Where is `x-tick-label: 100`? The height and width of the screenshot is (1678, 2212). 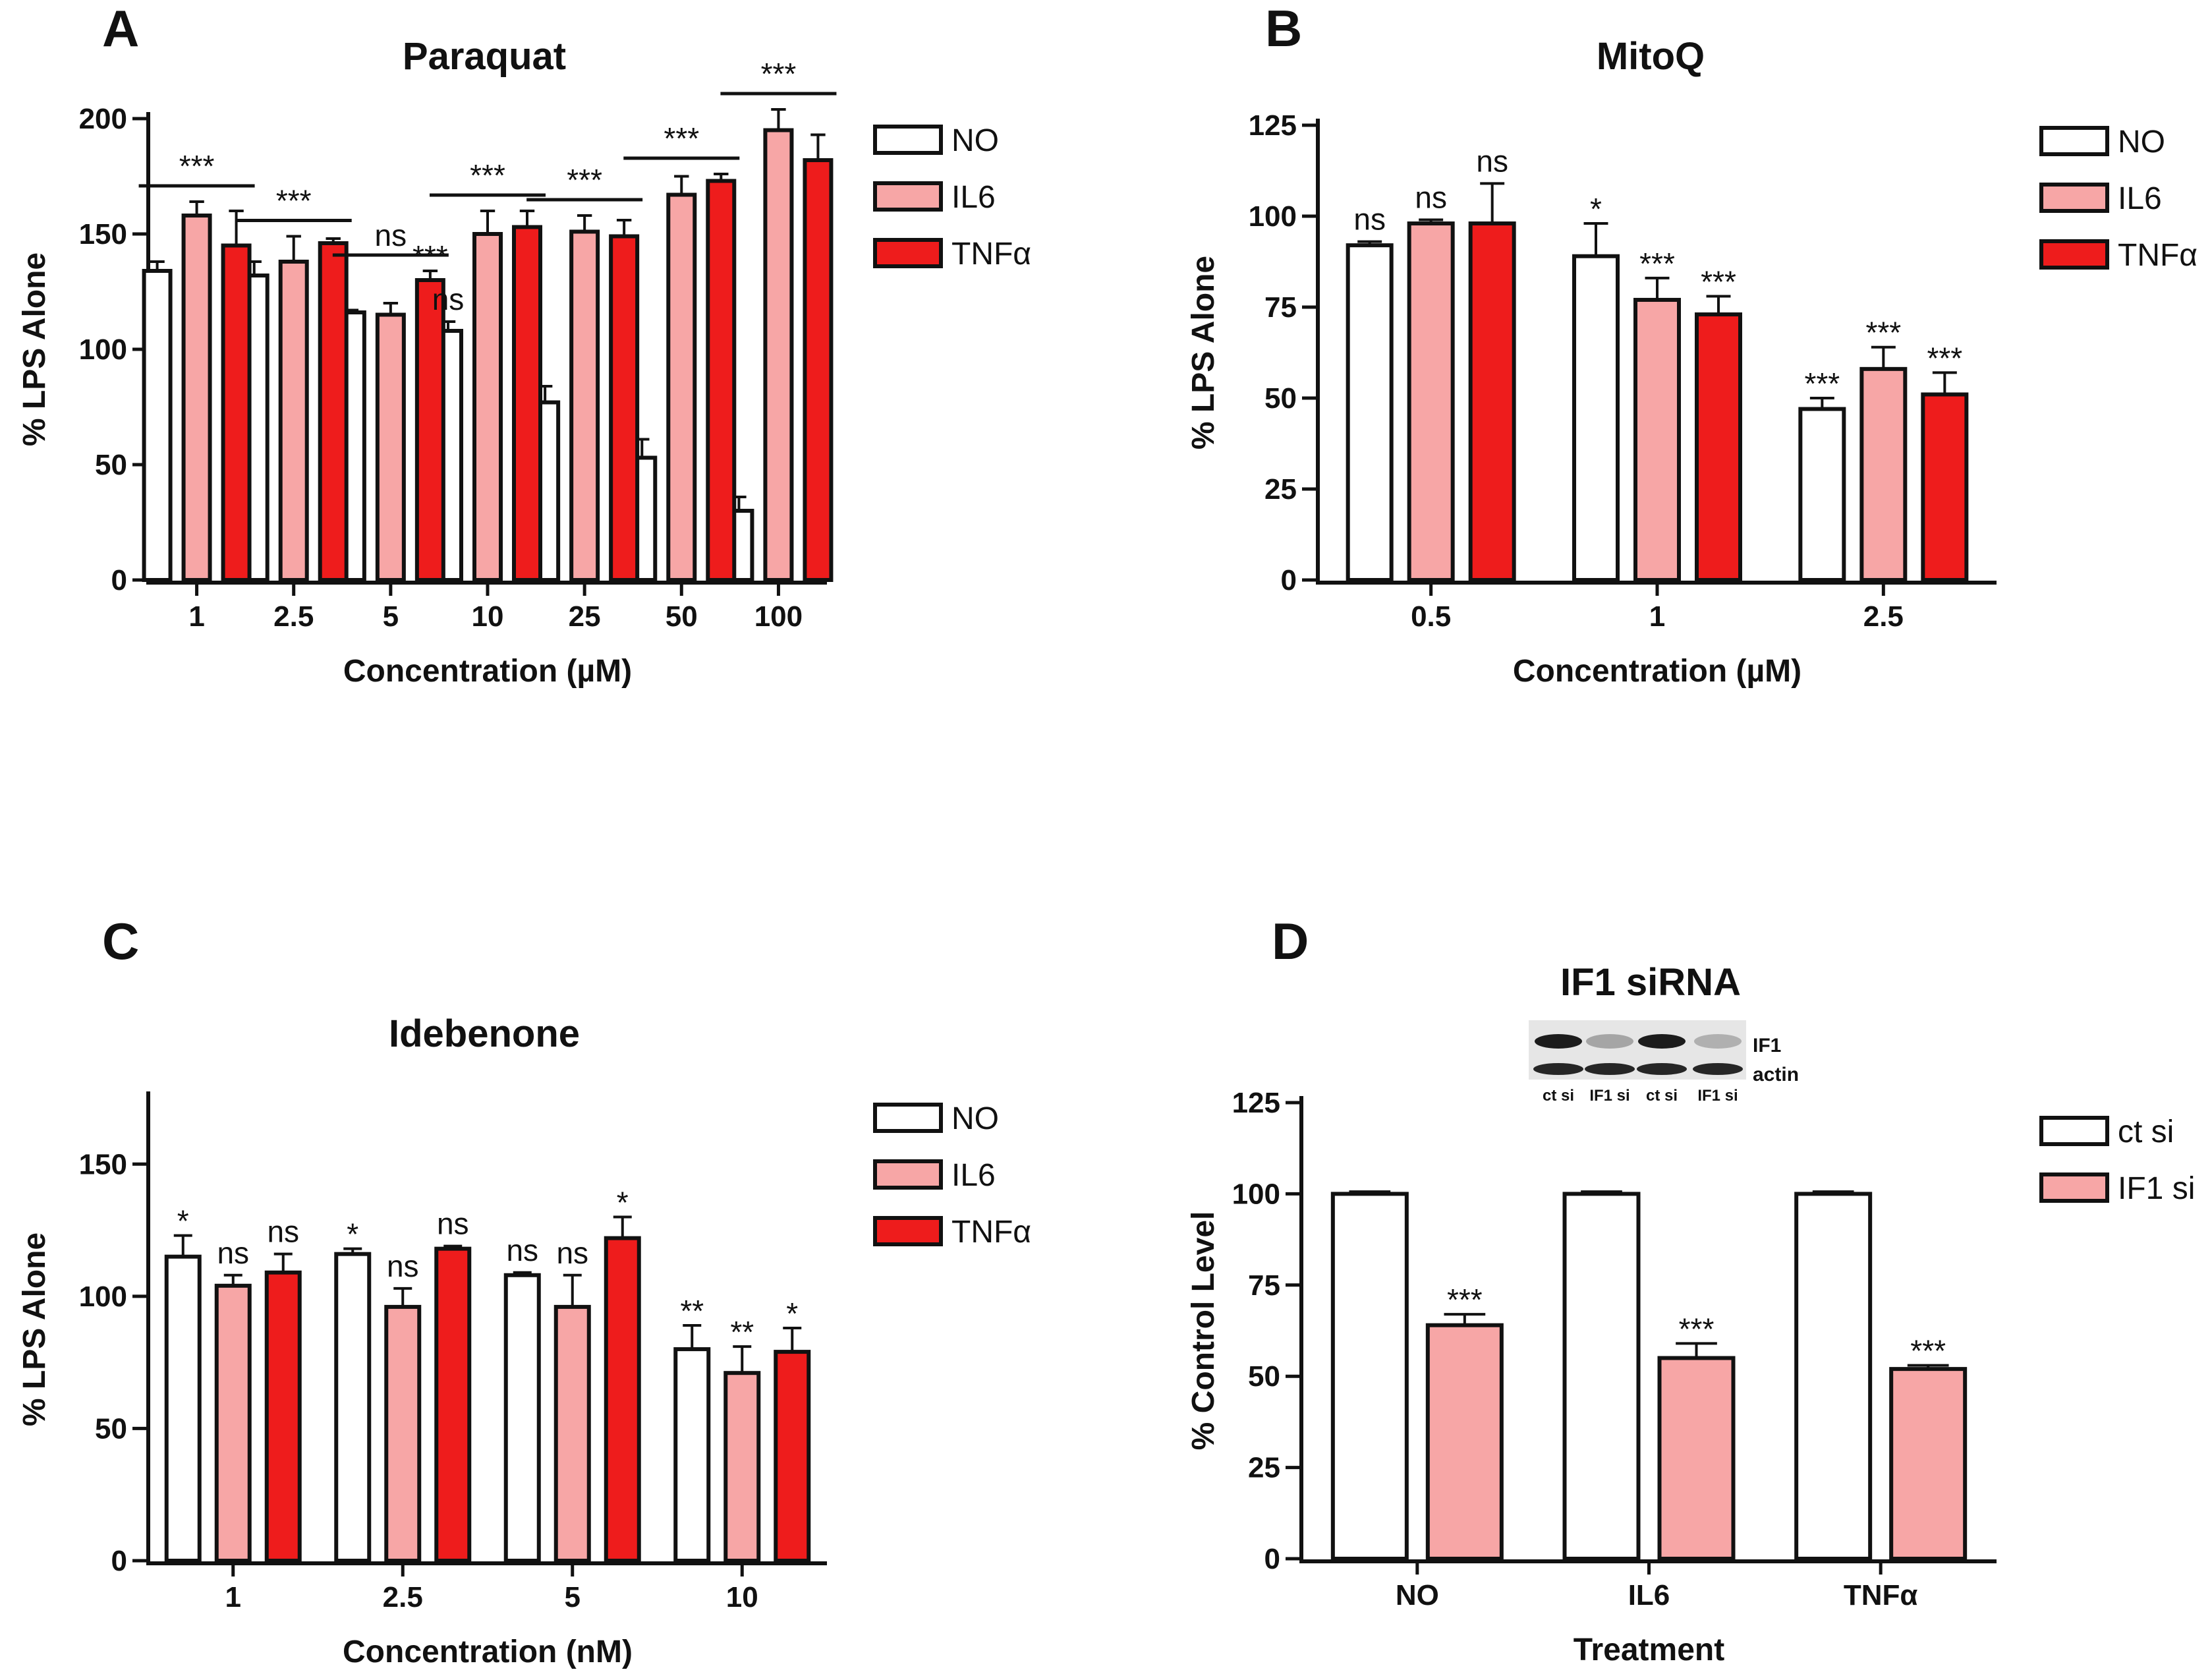
x-tick-label: 100 is located at coordinates (778, 616).